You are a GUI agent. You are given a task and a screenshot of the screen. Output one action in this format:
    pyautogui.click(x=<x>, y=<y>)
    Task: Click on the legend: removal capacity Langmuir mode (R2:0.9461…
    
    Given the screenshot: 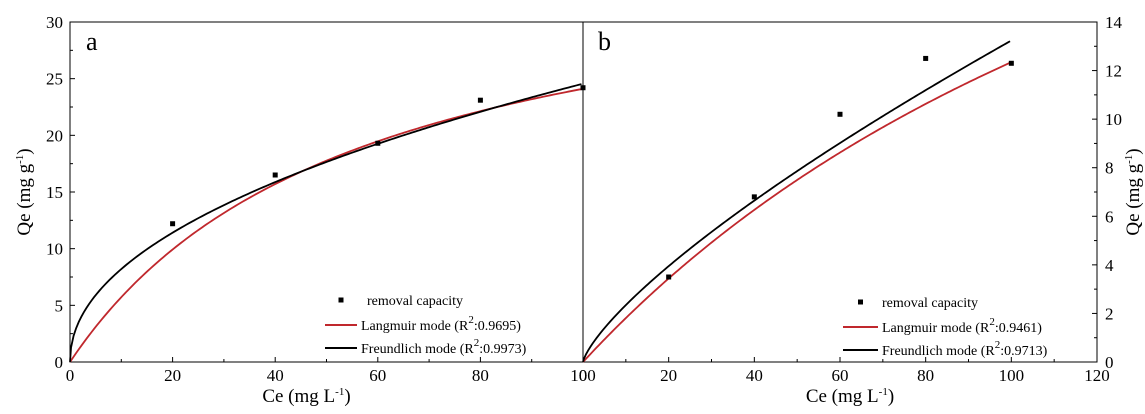 What is the action you would take?
    pyautogui.click(x=945, y=327)
    